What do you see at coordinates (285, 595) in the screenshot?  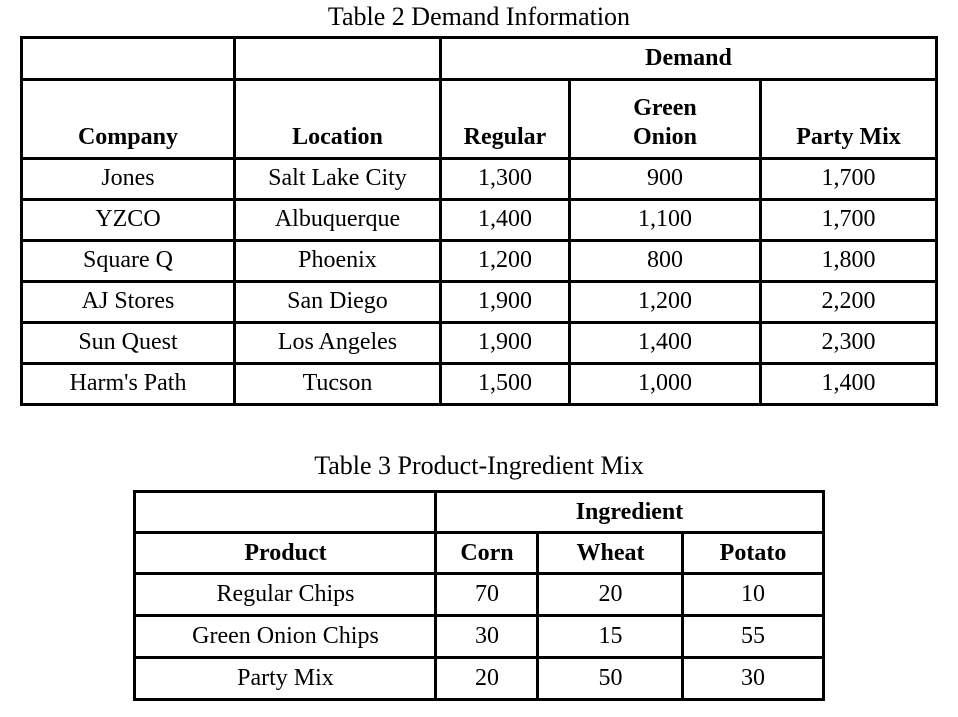 I see `product-cell: Regular Chips` at bounding box center [285, 595].